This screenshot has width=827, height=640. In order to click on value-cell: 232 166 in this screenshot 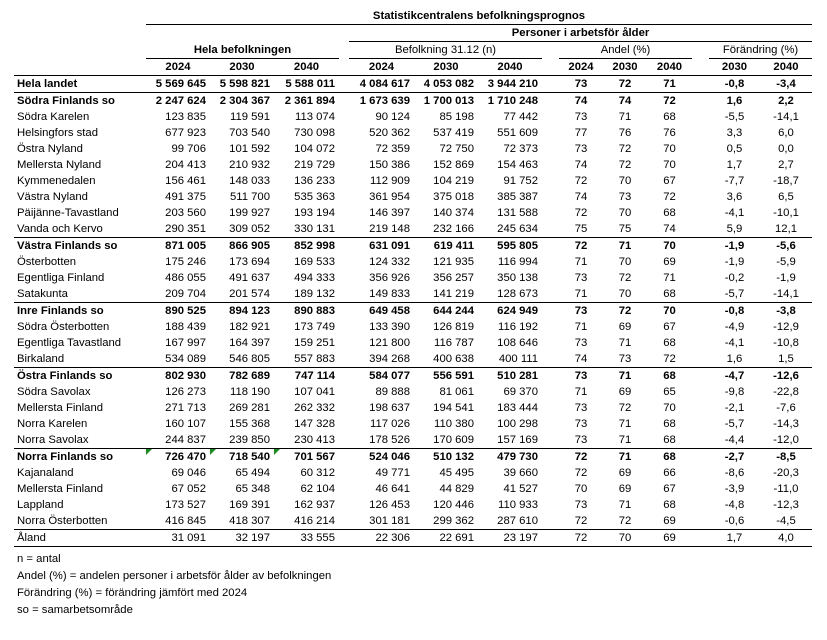, I will do `click(446, 229)`.